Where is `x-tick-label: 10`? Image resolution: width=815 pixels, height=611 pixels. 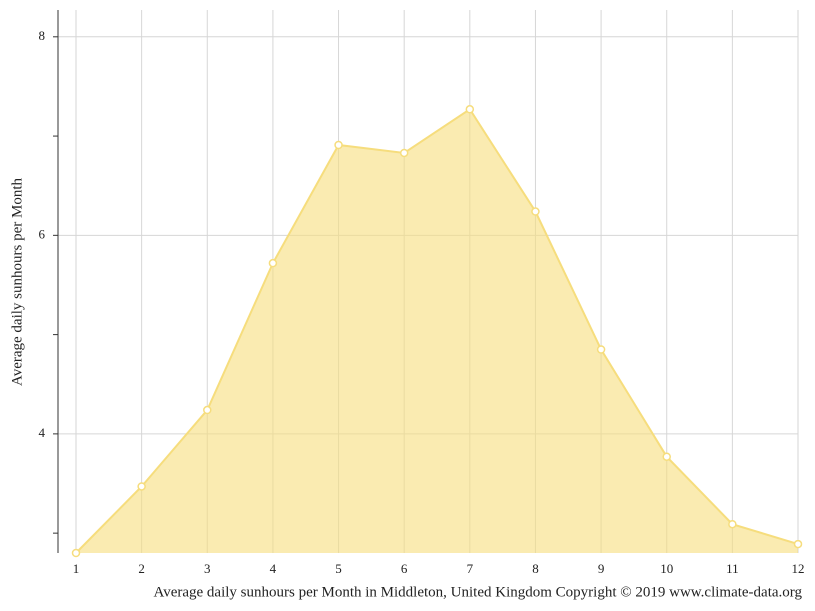 x-tick-label: 10 is located at coordinates (666, 568).